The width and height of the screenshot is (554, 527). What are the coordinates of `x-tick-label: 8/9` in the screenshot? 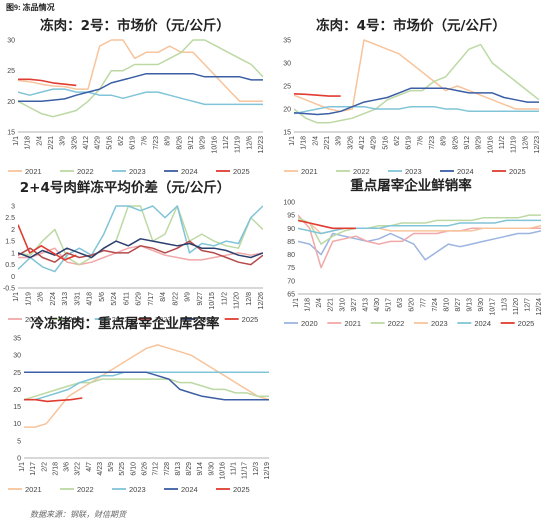 It's located at (168, 141).